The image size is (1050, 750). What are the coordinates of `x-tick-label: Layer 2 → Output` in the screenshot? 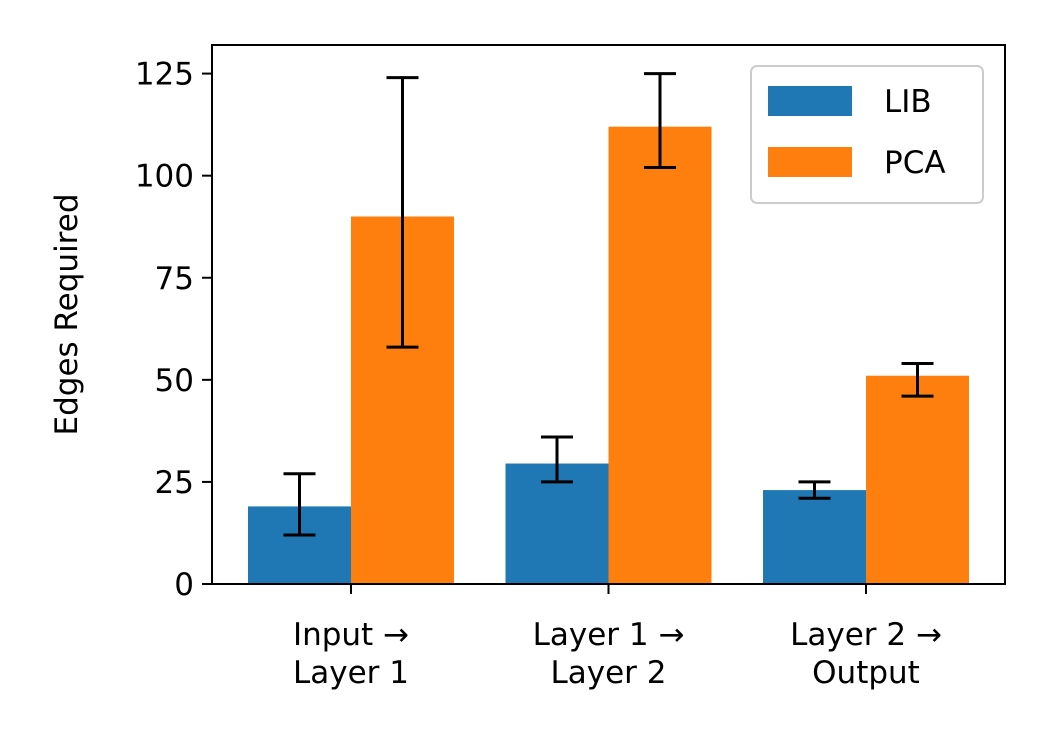 It's located at (866, 654).